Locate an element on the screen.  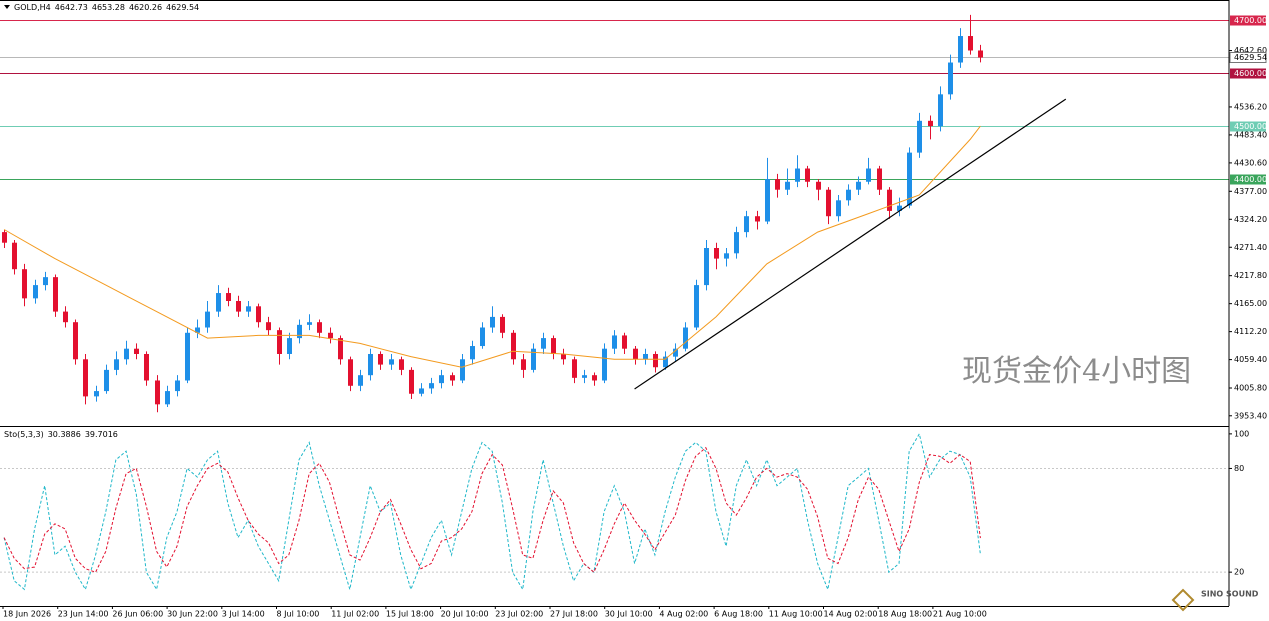
x-tick-label: 23 Jun 14:00 is located at coordinates (83, 614).